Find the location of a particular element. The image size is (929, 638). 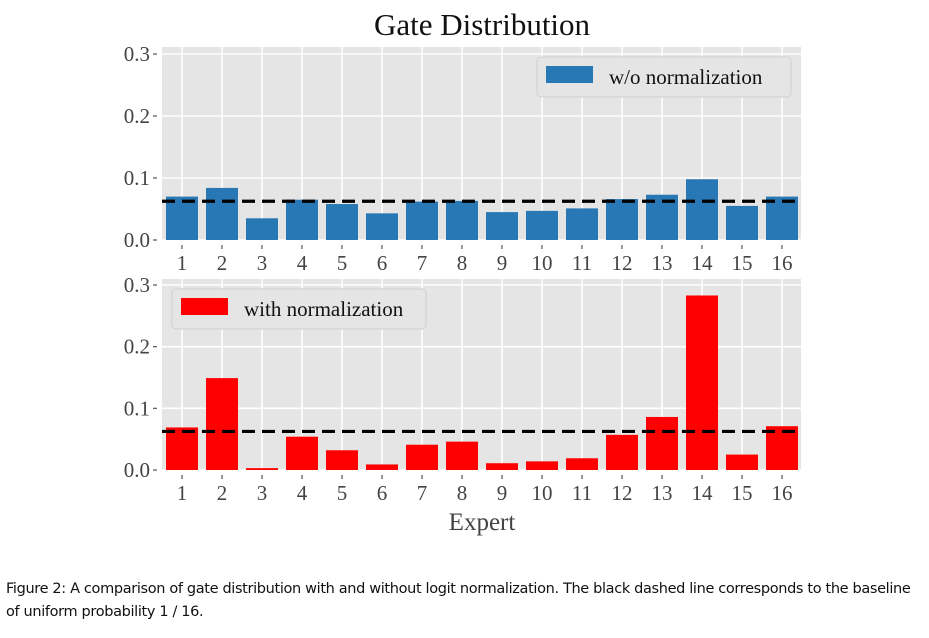

legend-label: w/o normalization is located at coordinates (686, 77).